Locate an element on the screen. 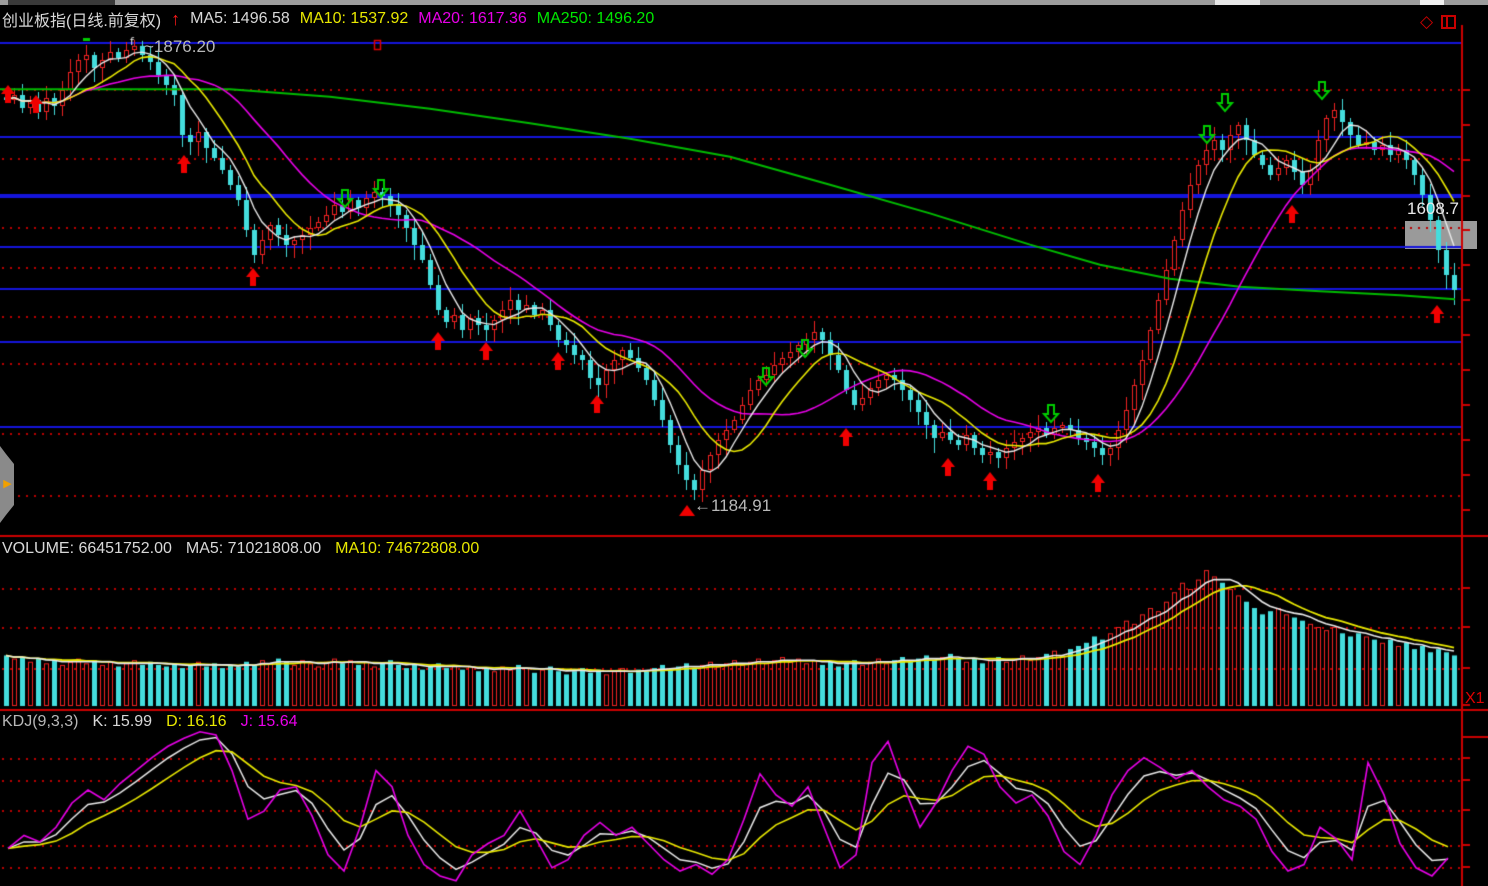  kdj-legend: KDJ(9,3,3) K: 15.99 D: 16.16 J: 15.64 is located at coordinates (157, 722).